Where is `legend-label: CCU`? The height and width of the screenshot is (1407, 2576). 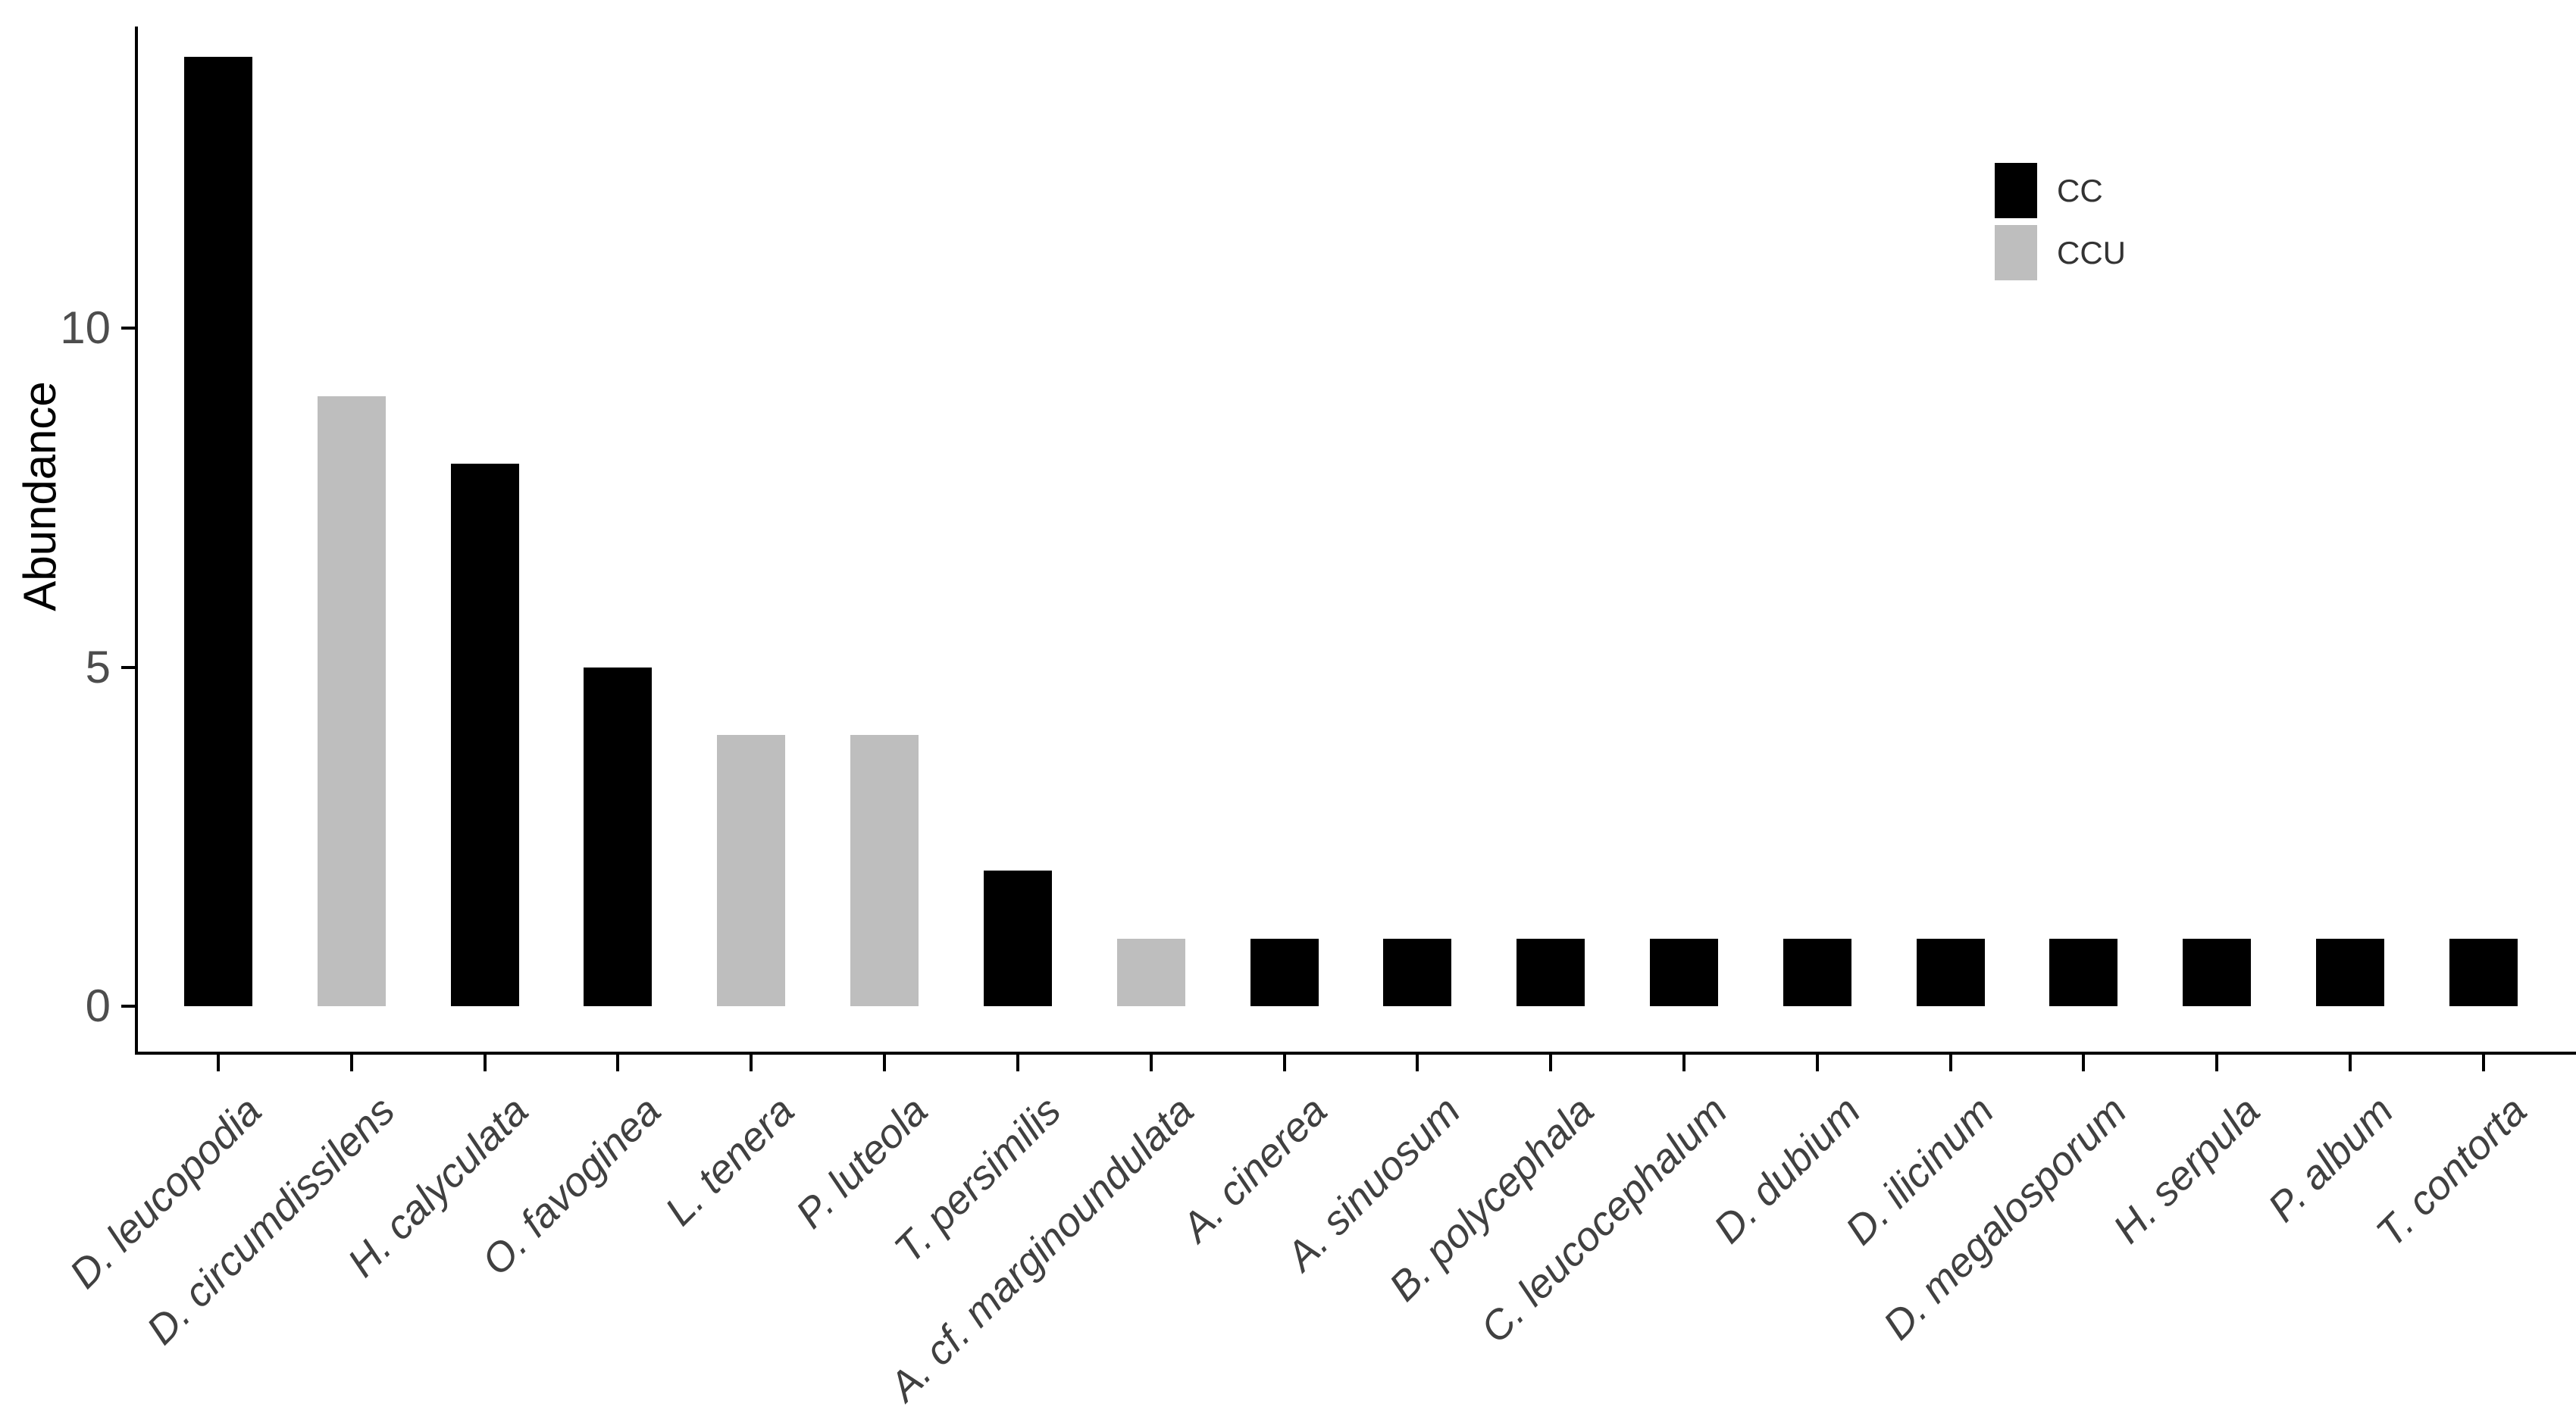 legend-label: CCU is located at coordinates (2091, 252).